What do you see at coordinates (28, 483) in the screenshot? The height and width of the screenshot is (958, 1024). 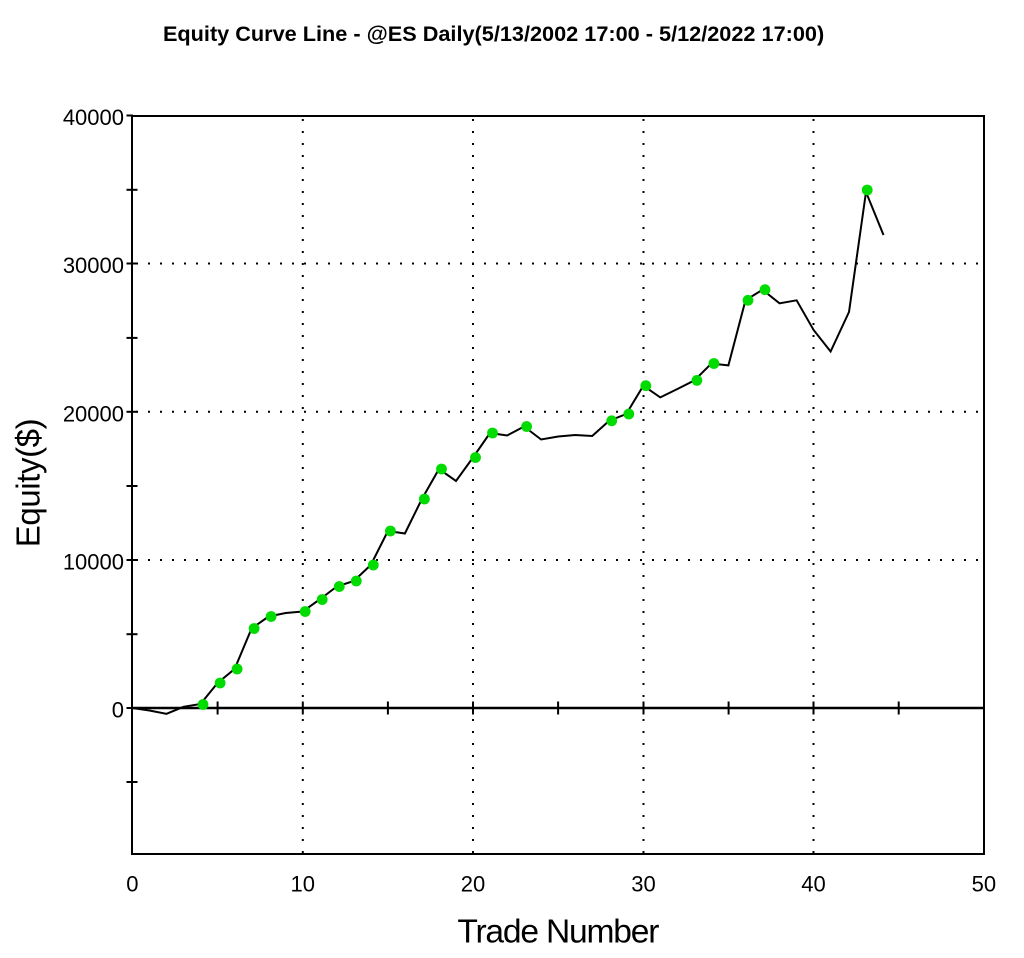 I see `svg-text: Equity($)` at bounding box center [28, 483].